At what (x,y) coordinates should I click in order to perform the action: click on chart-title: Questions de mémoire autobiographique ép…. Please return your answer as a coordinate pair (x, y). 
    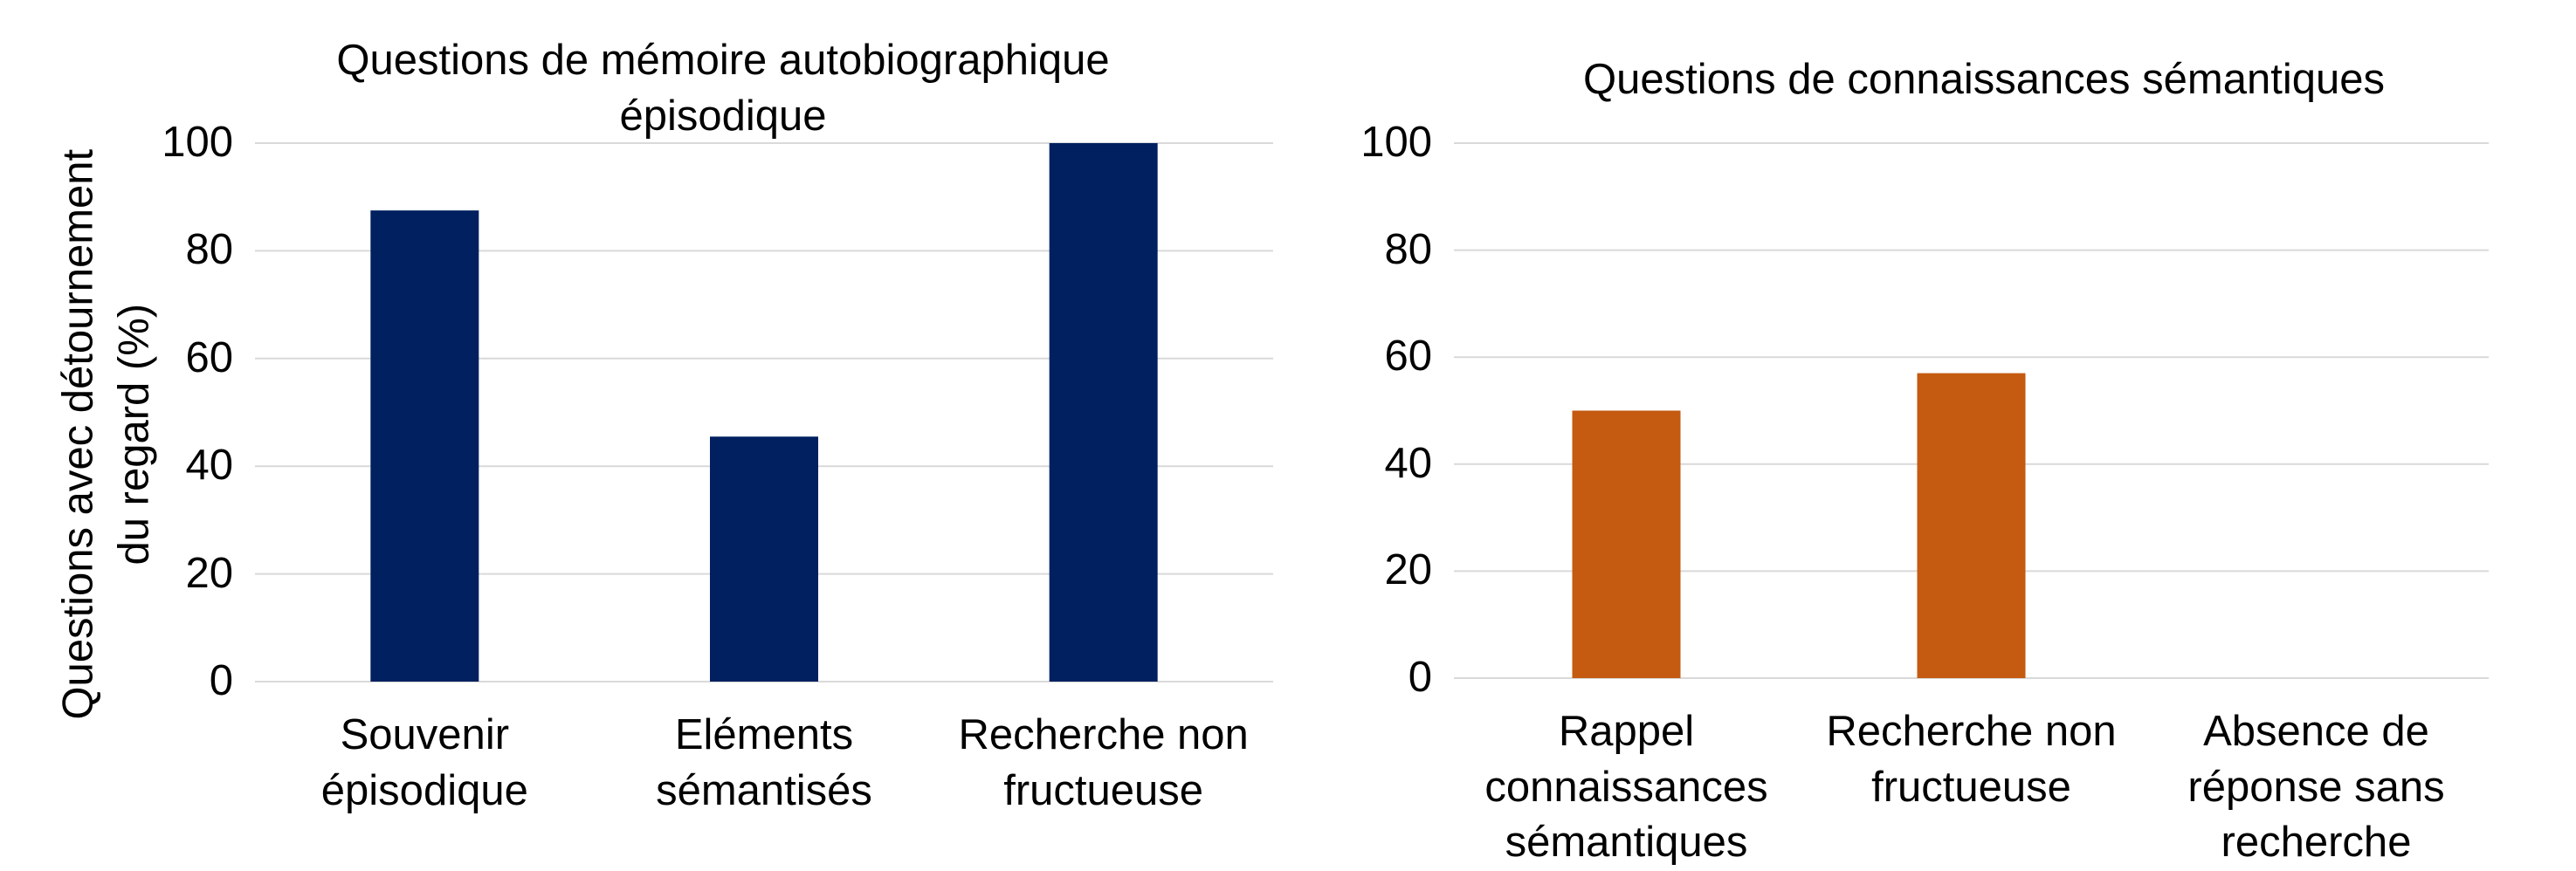
    Looking at the image, I should click on (723, 88).